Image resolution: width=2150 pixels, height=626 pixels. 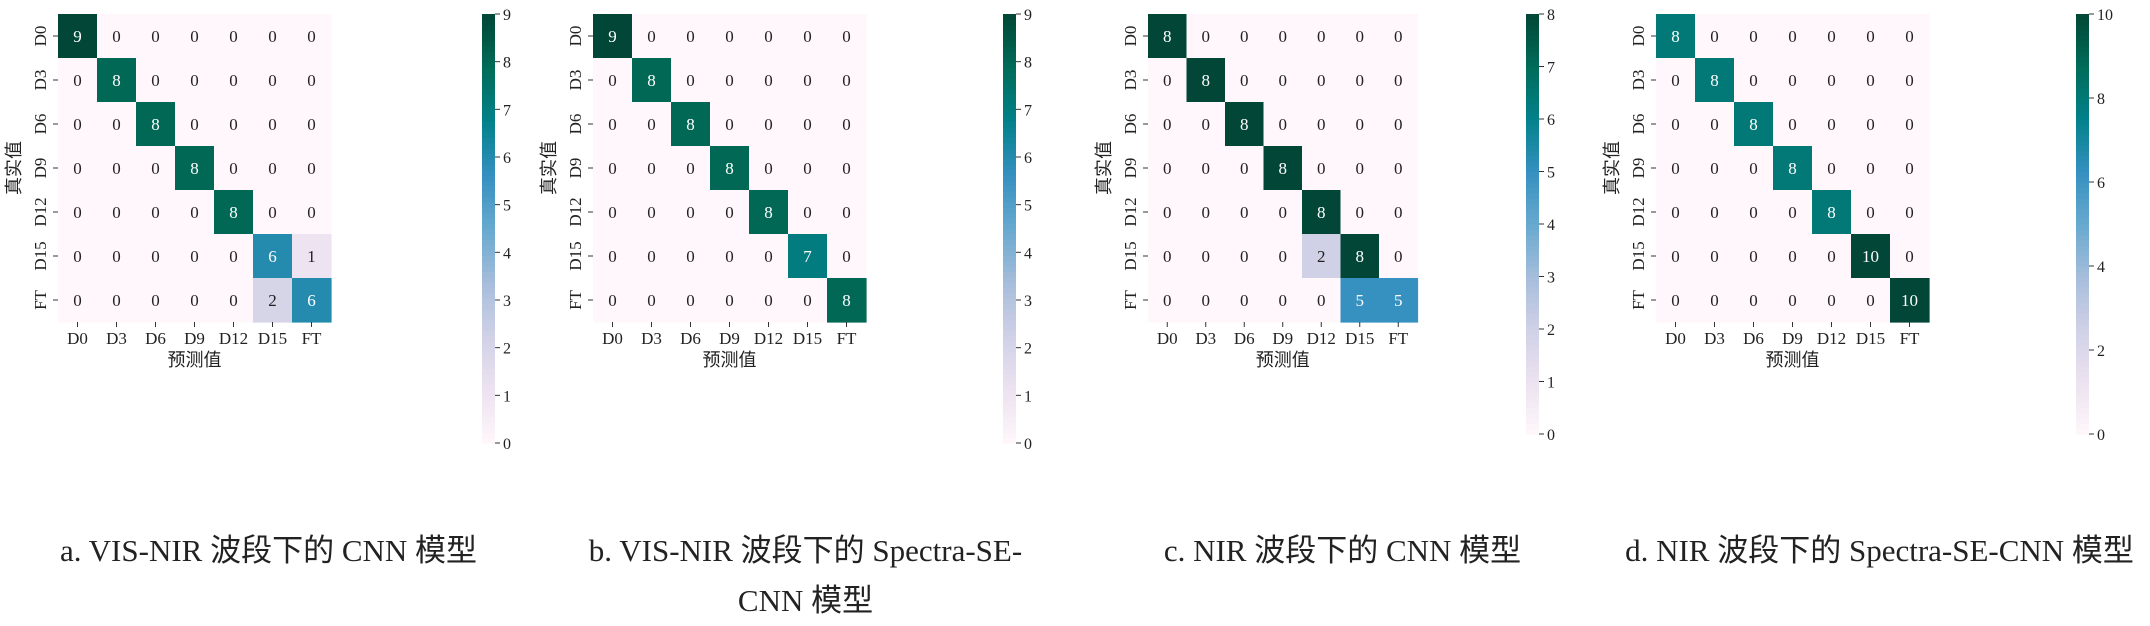 I want to click on y-axis-label: 真实值, so click(x=1612, y=168).